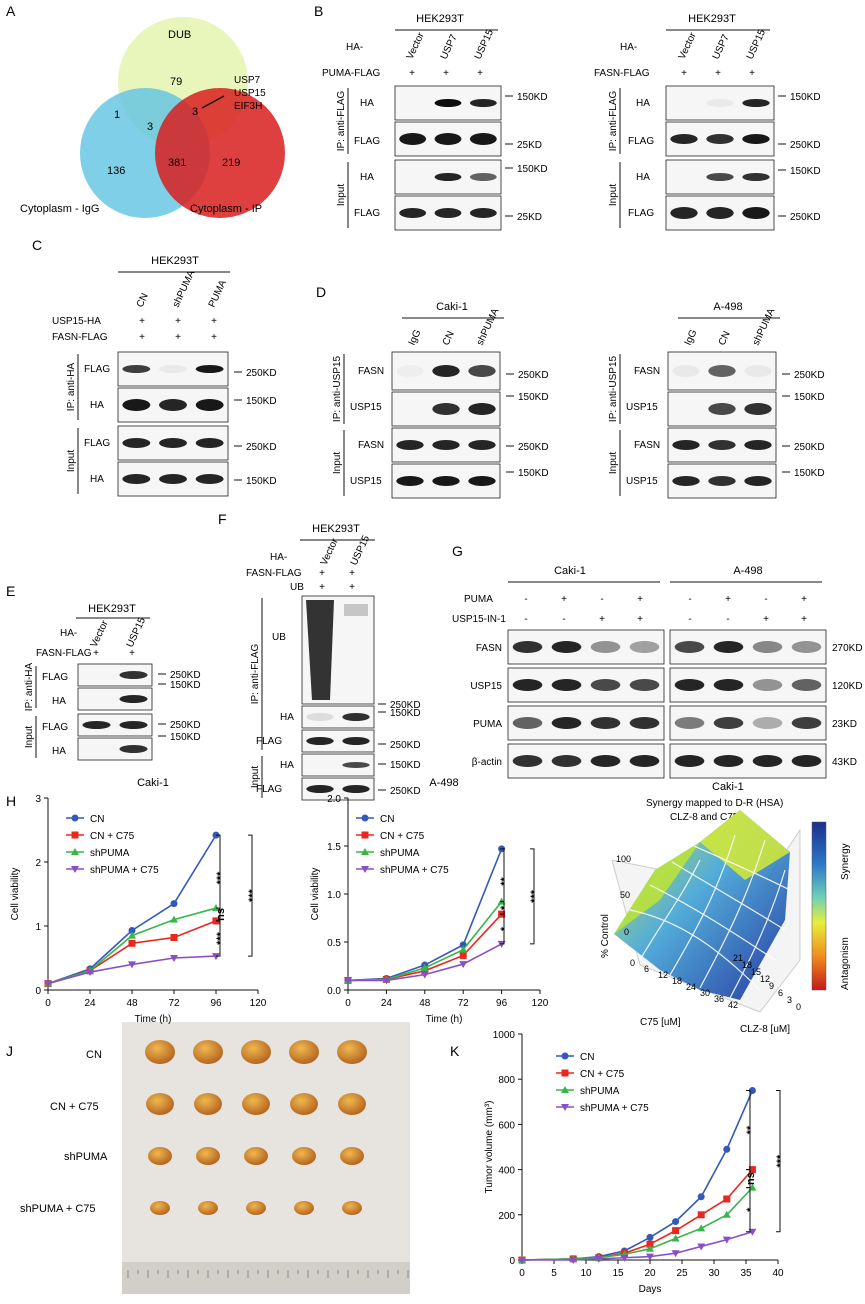  What do you see at coordinates (529, 145) in the screenshot?
I see `size-marker: 25KD` at bounding box center [529, 145].